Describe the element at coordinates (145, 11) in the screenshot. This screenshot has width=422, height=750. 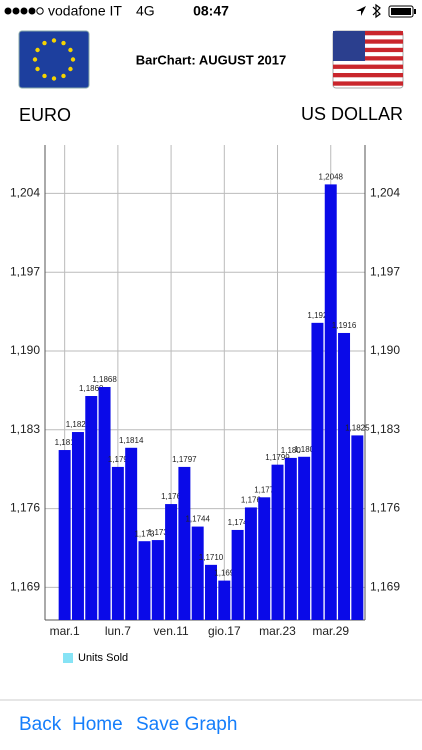
I see `network: 4G` at that location.